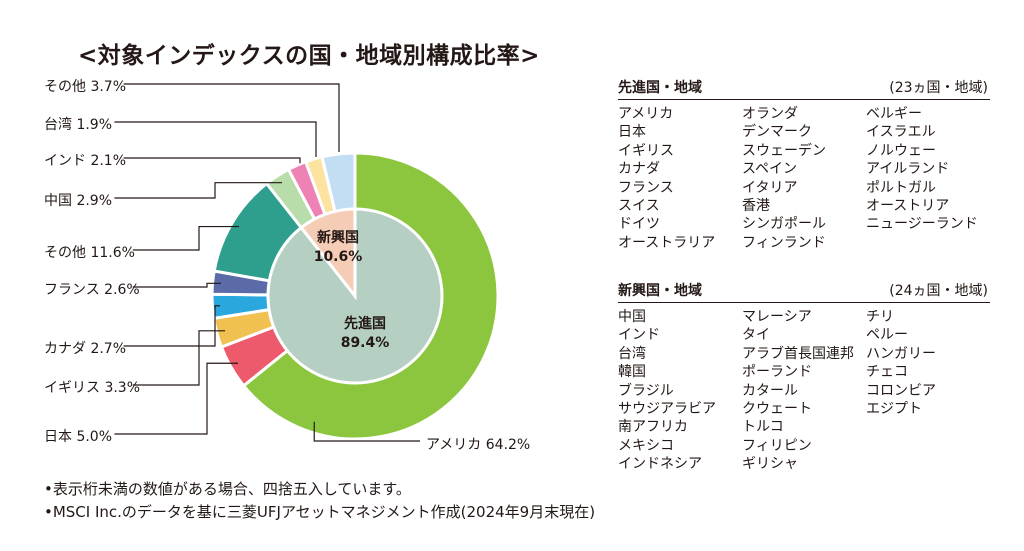 The image size is (1024, 551). What do you see at coordinates (667, 242) in the screenshot?
I see `developed-country: オーストラリア` at bounding box center [667, 242].